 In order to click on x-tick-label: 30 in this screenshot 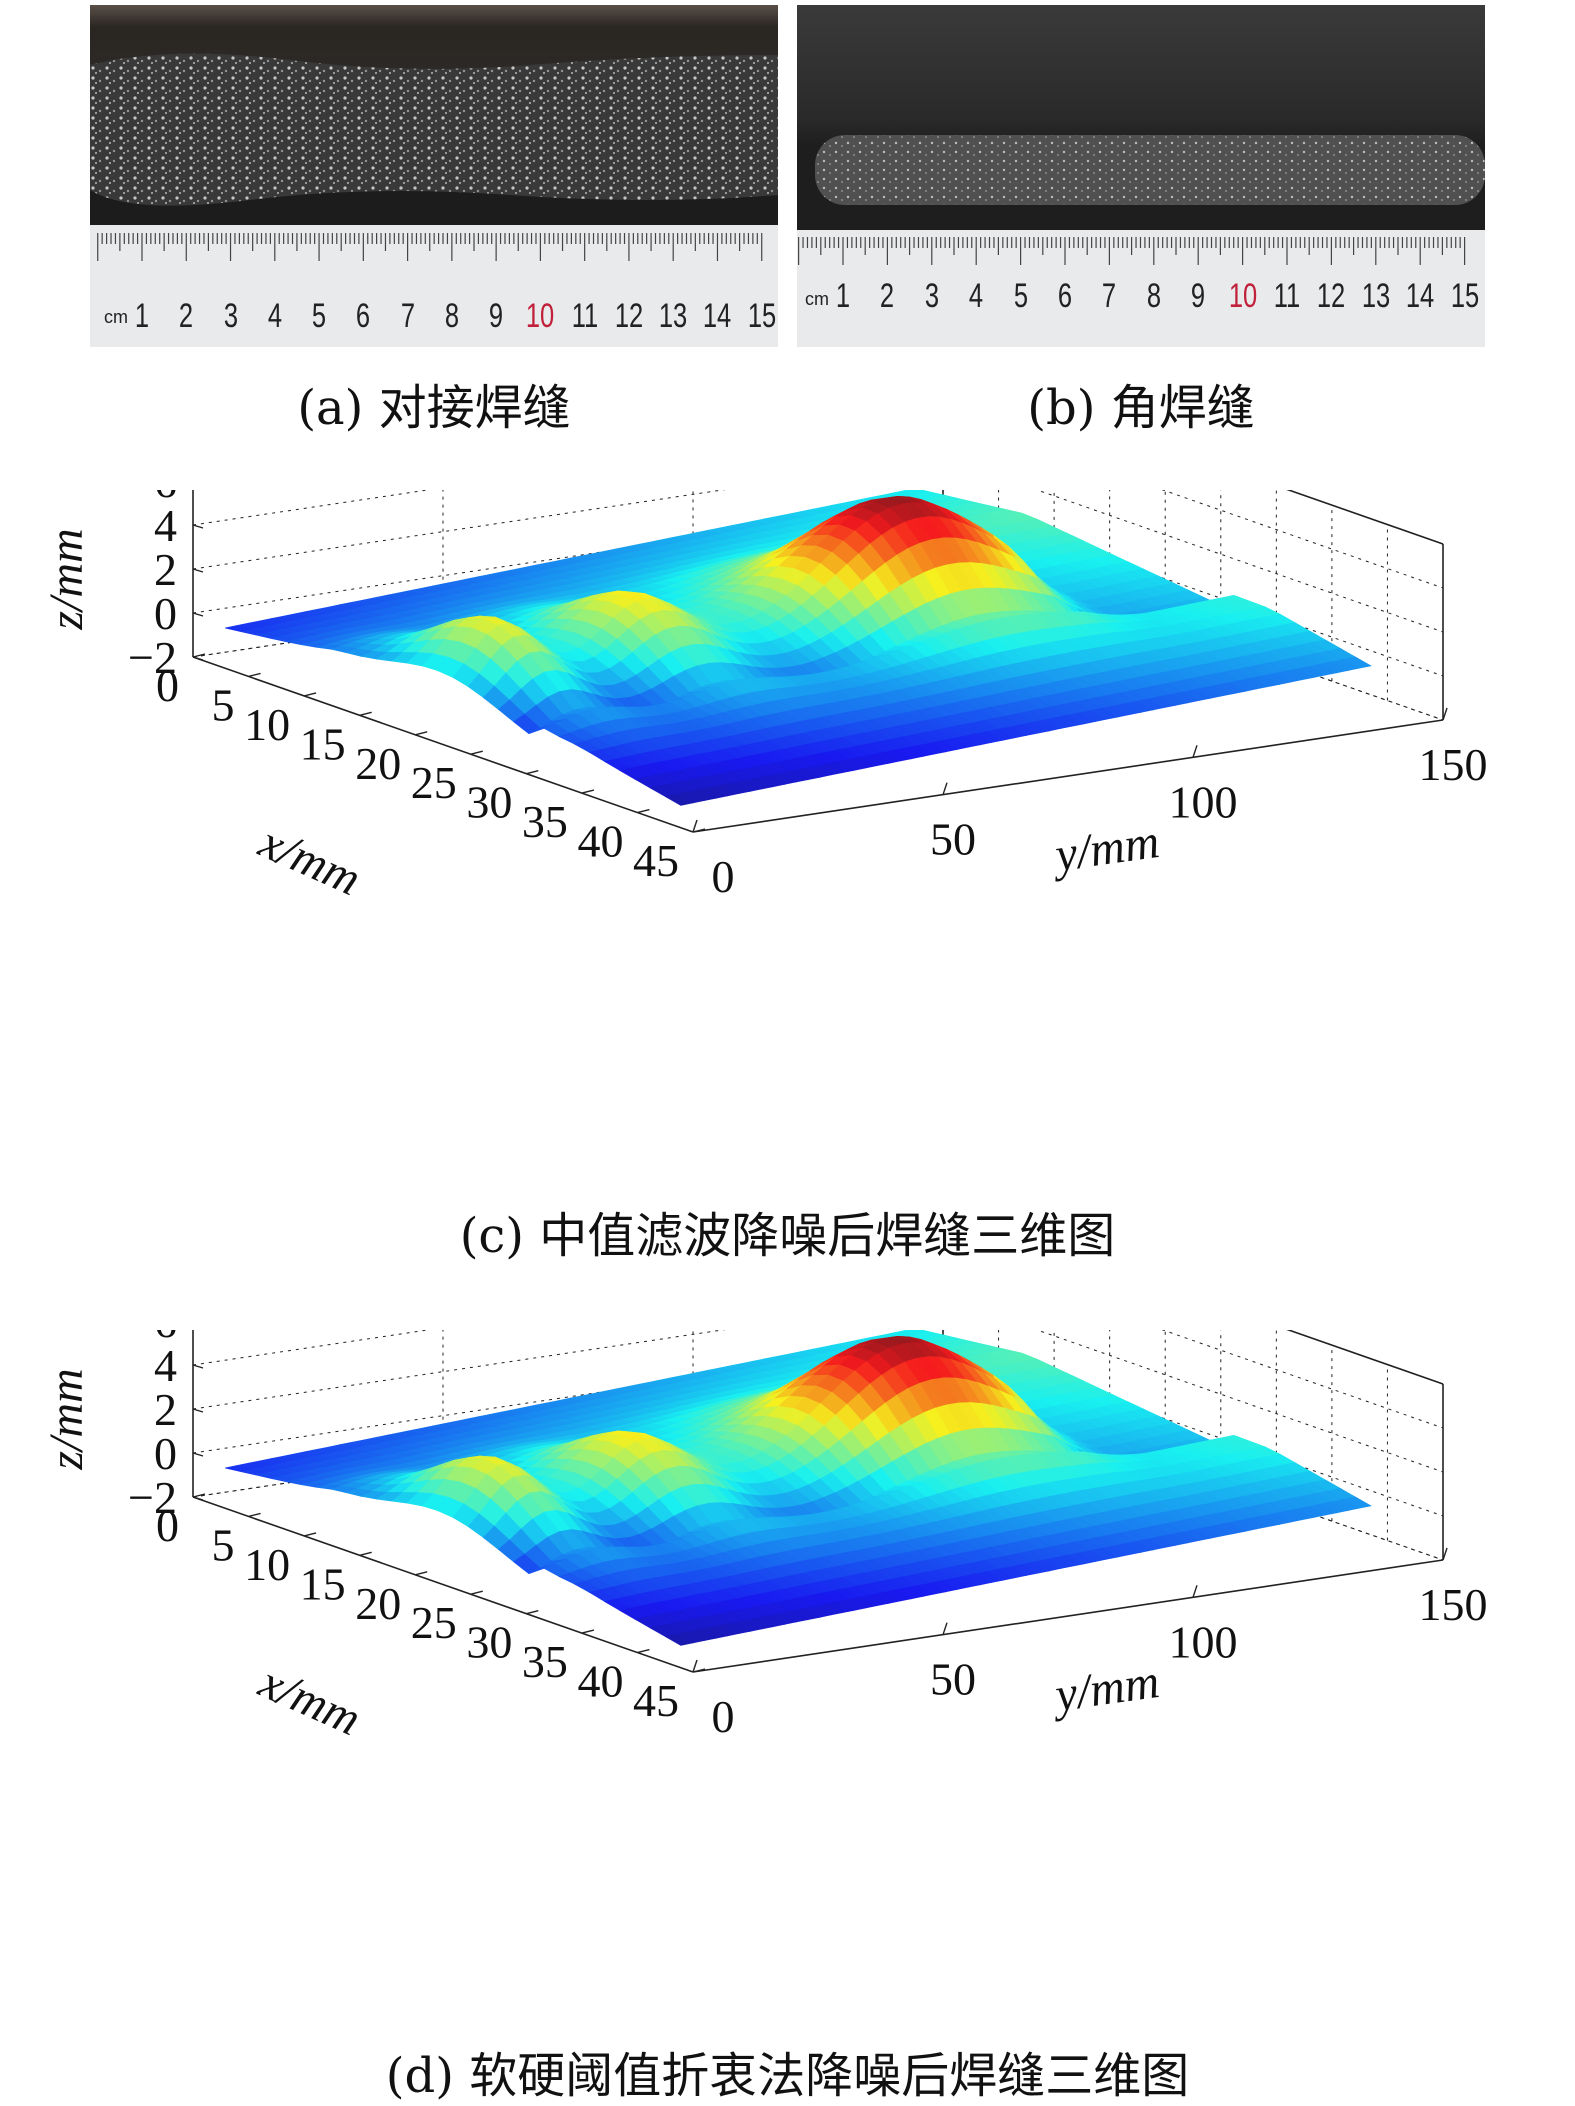, I will do `click(489, 1642)`.